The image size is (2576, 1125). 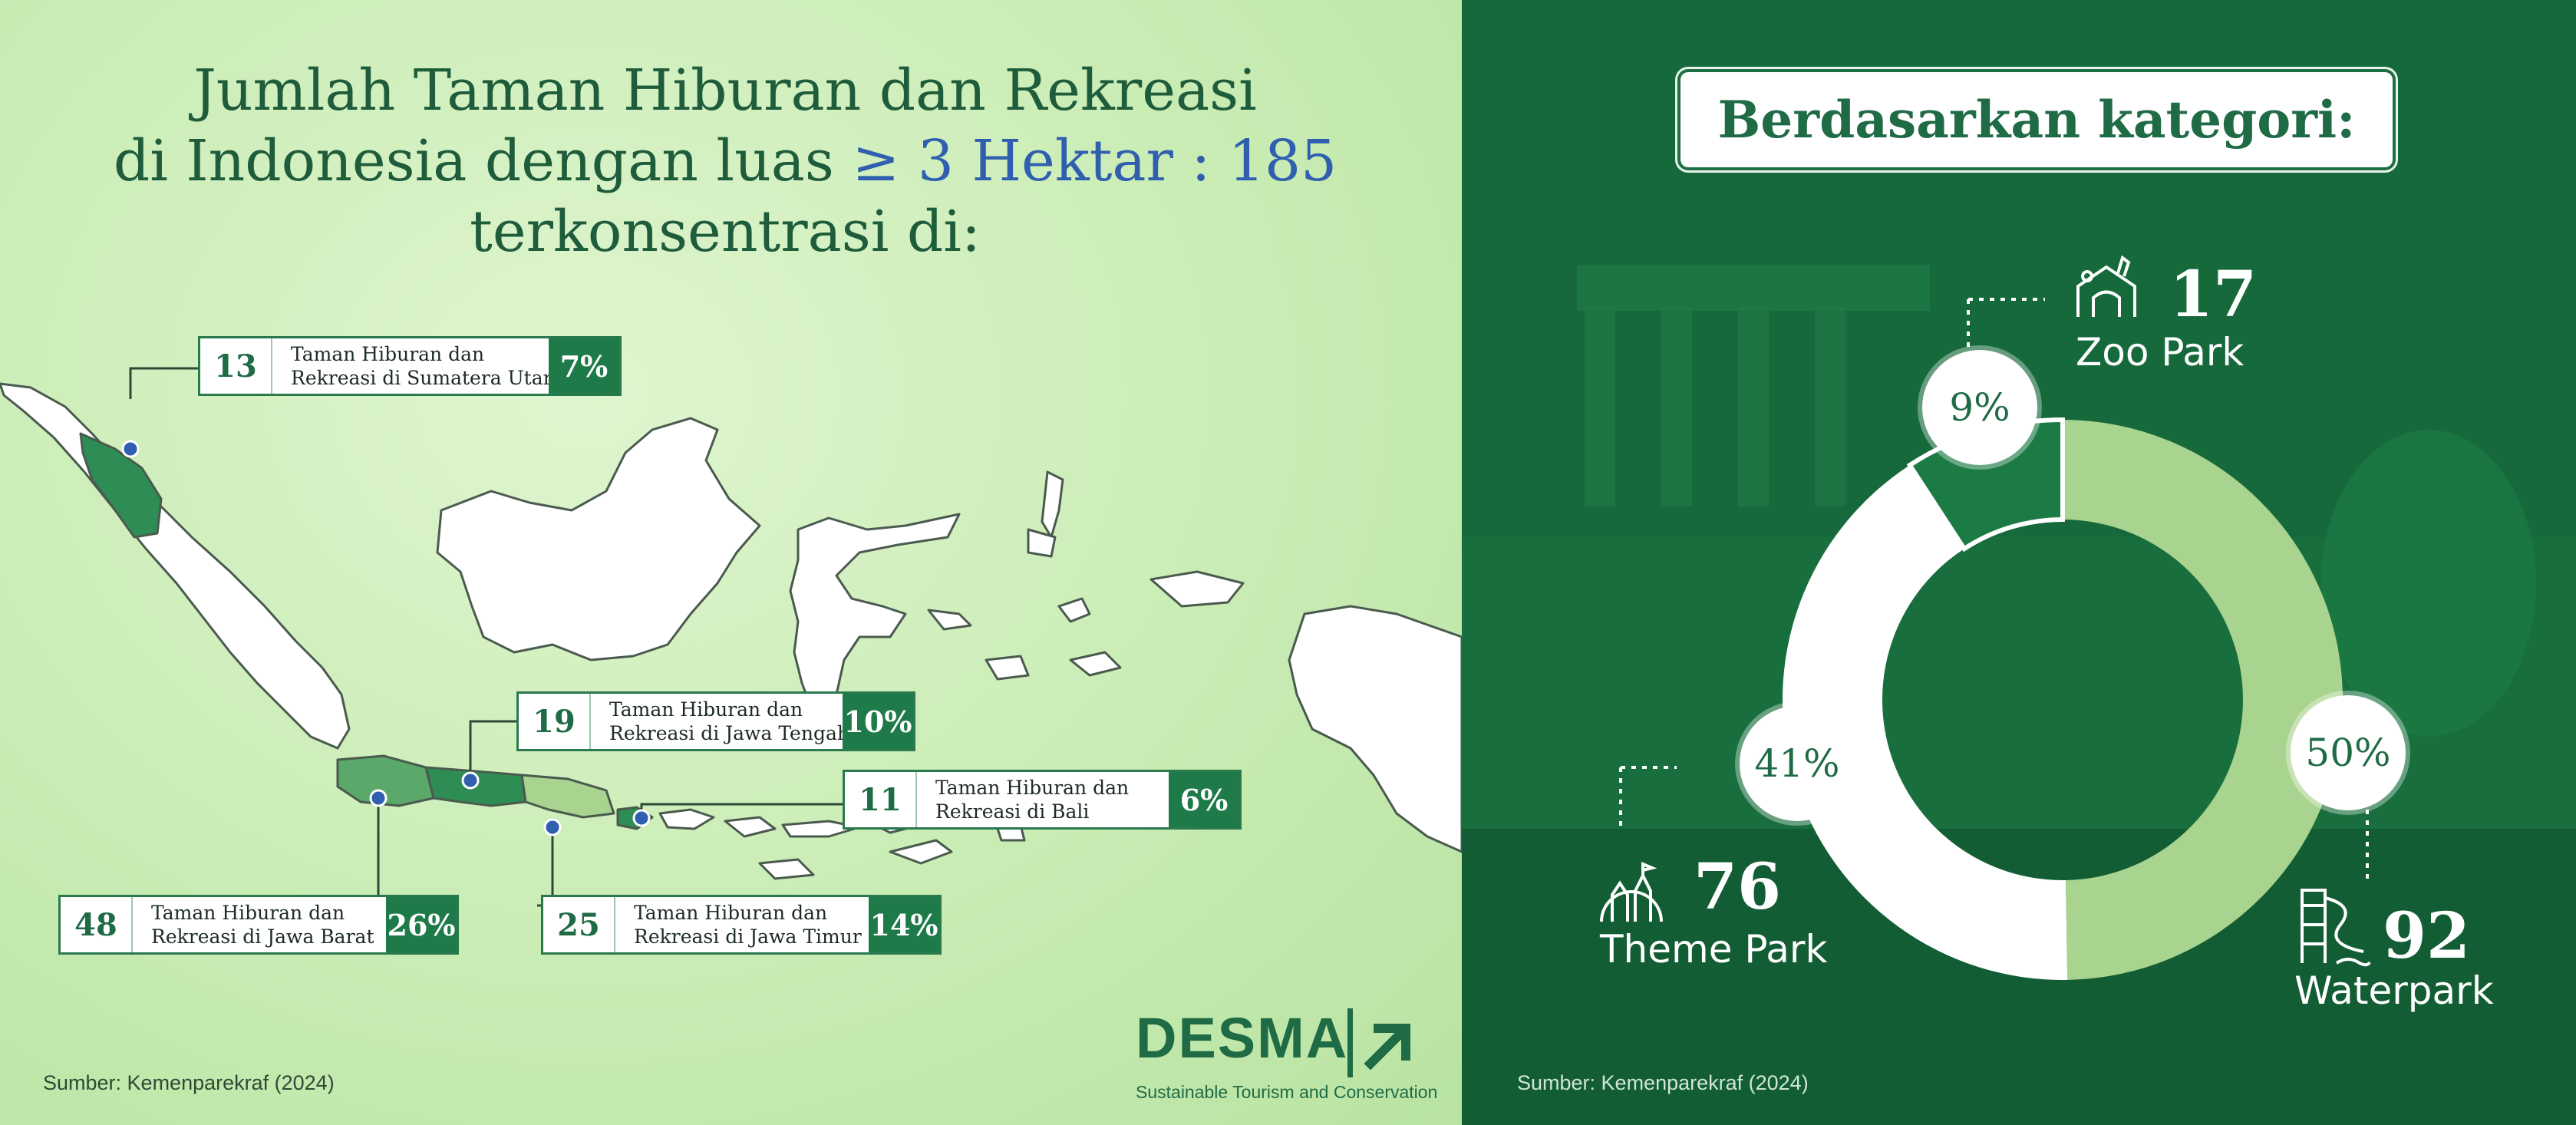 What do you see at coordinates (641, 818) in the screenshot?
I see `marker-bali` at bounding box center [641, 818].